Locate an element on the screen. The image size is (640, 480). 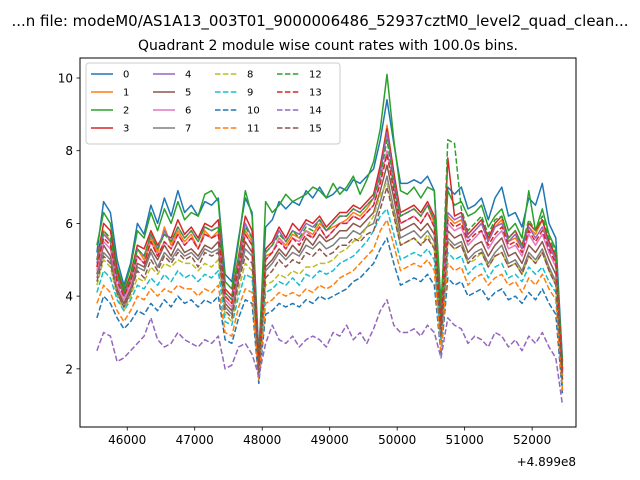
x-tick-label: 48000 is located at coordinates (262, 440).